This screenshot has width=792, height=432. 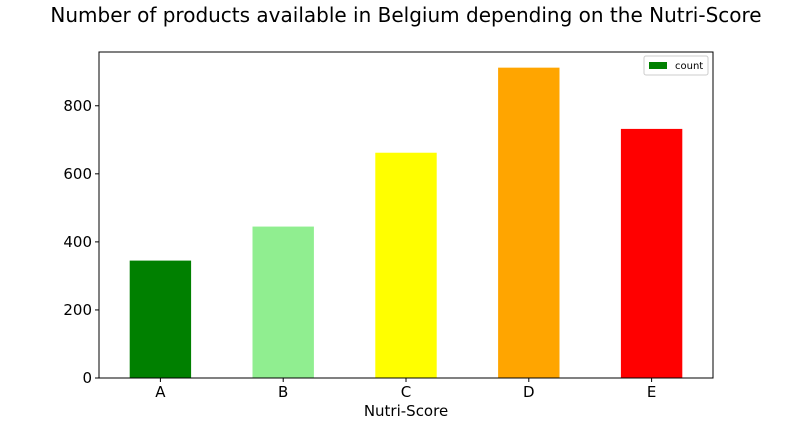 I want to click on x-axis-ticks: A B C D E, so click(x=405, y=389).